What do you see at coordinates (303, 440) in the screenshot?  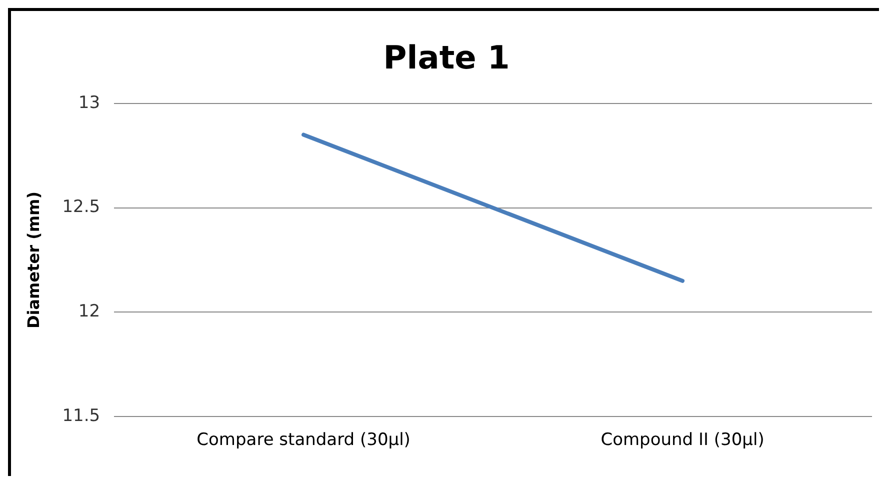 I see `x-tick-label: Compare standard (30µl)` at bounding box center [303, 440].